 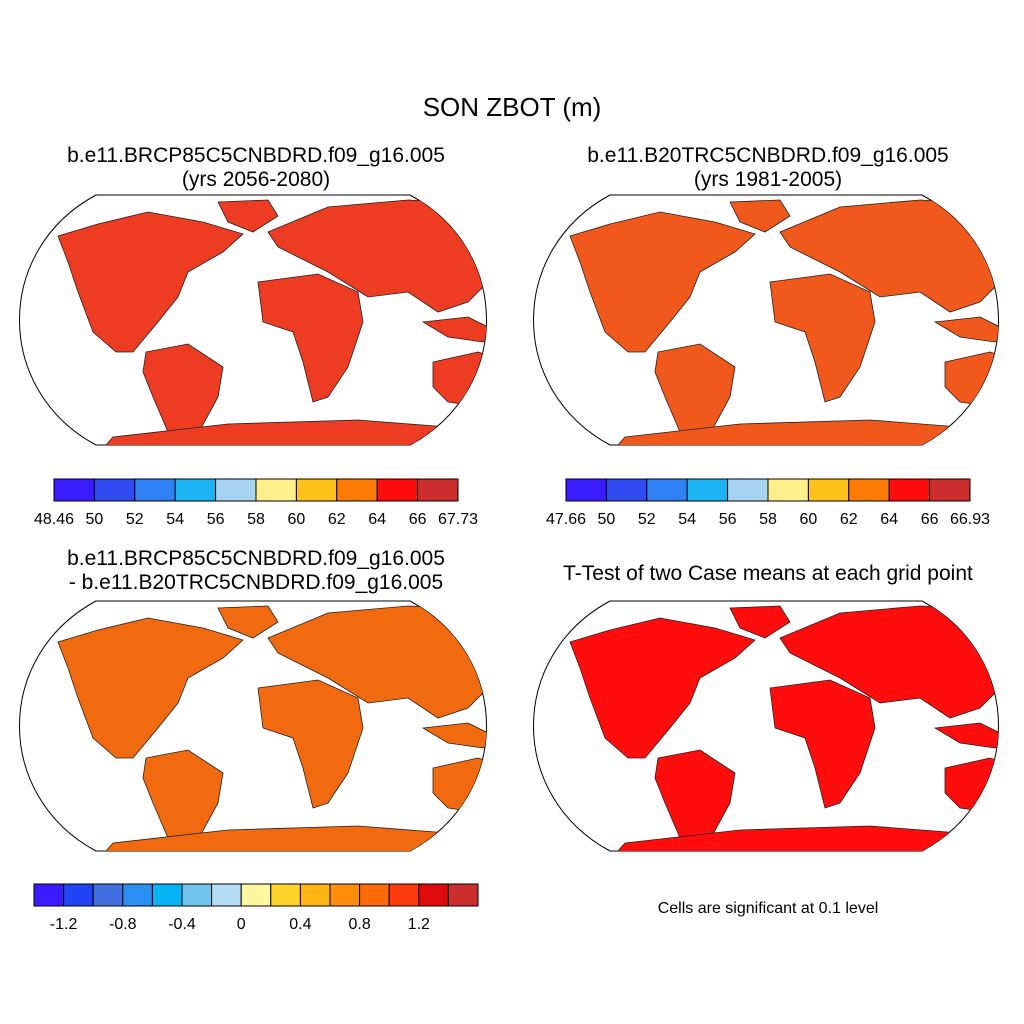 What do you see at coordinates (300, 924) in the screenshot?
I see `colorbar-tick-label: 0.4` at bounding box center [300, 924].